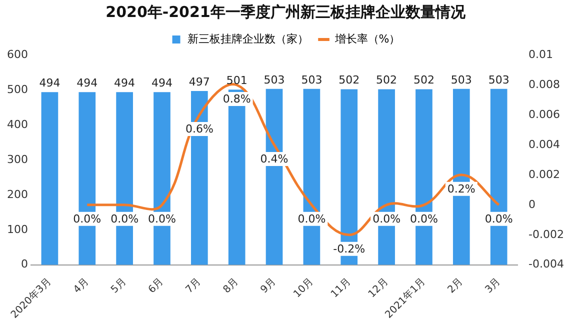 Image resolution: width=575 pixels, height=326 pixels. Describe the element at coordinates (17, 54) in the screenshot. I see `y-tick-label: 600` at that location.